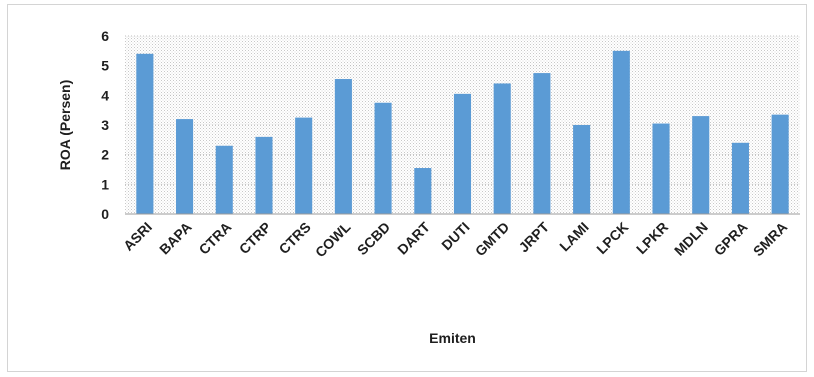 The width and height of the screenshot is (814, 377). I want to click on y-tick-label: 3, so click(105, 125).